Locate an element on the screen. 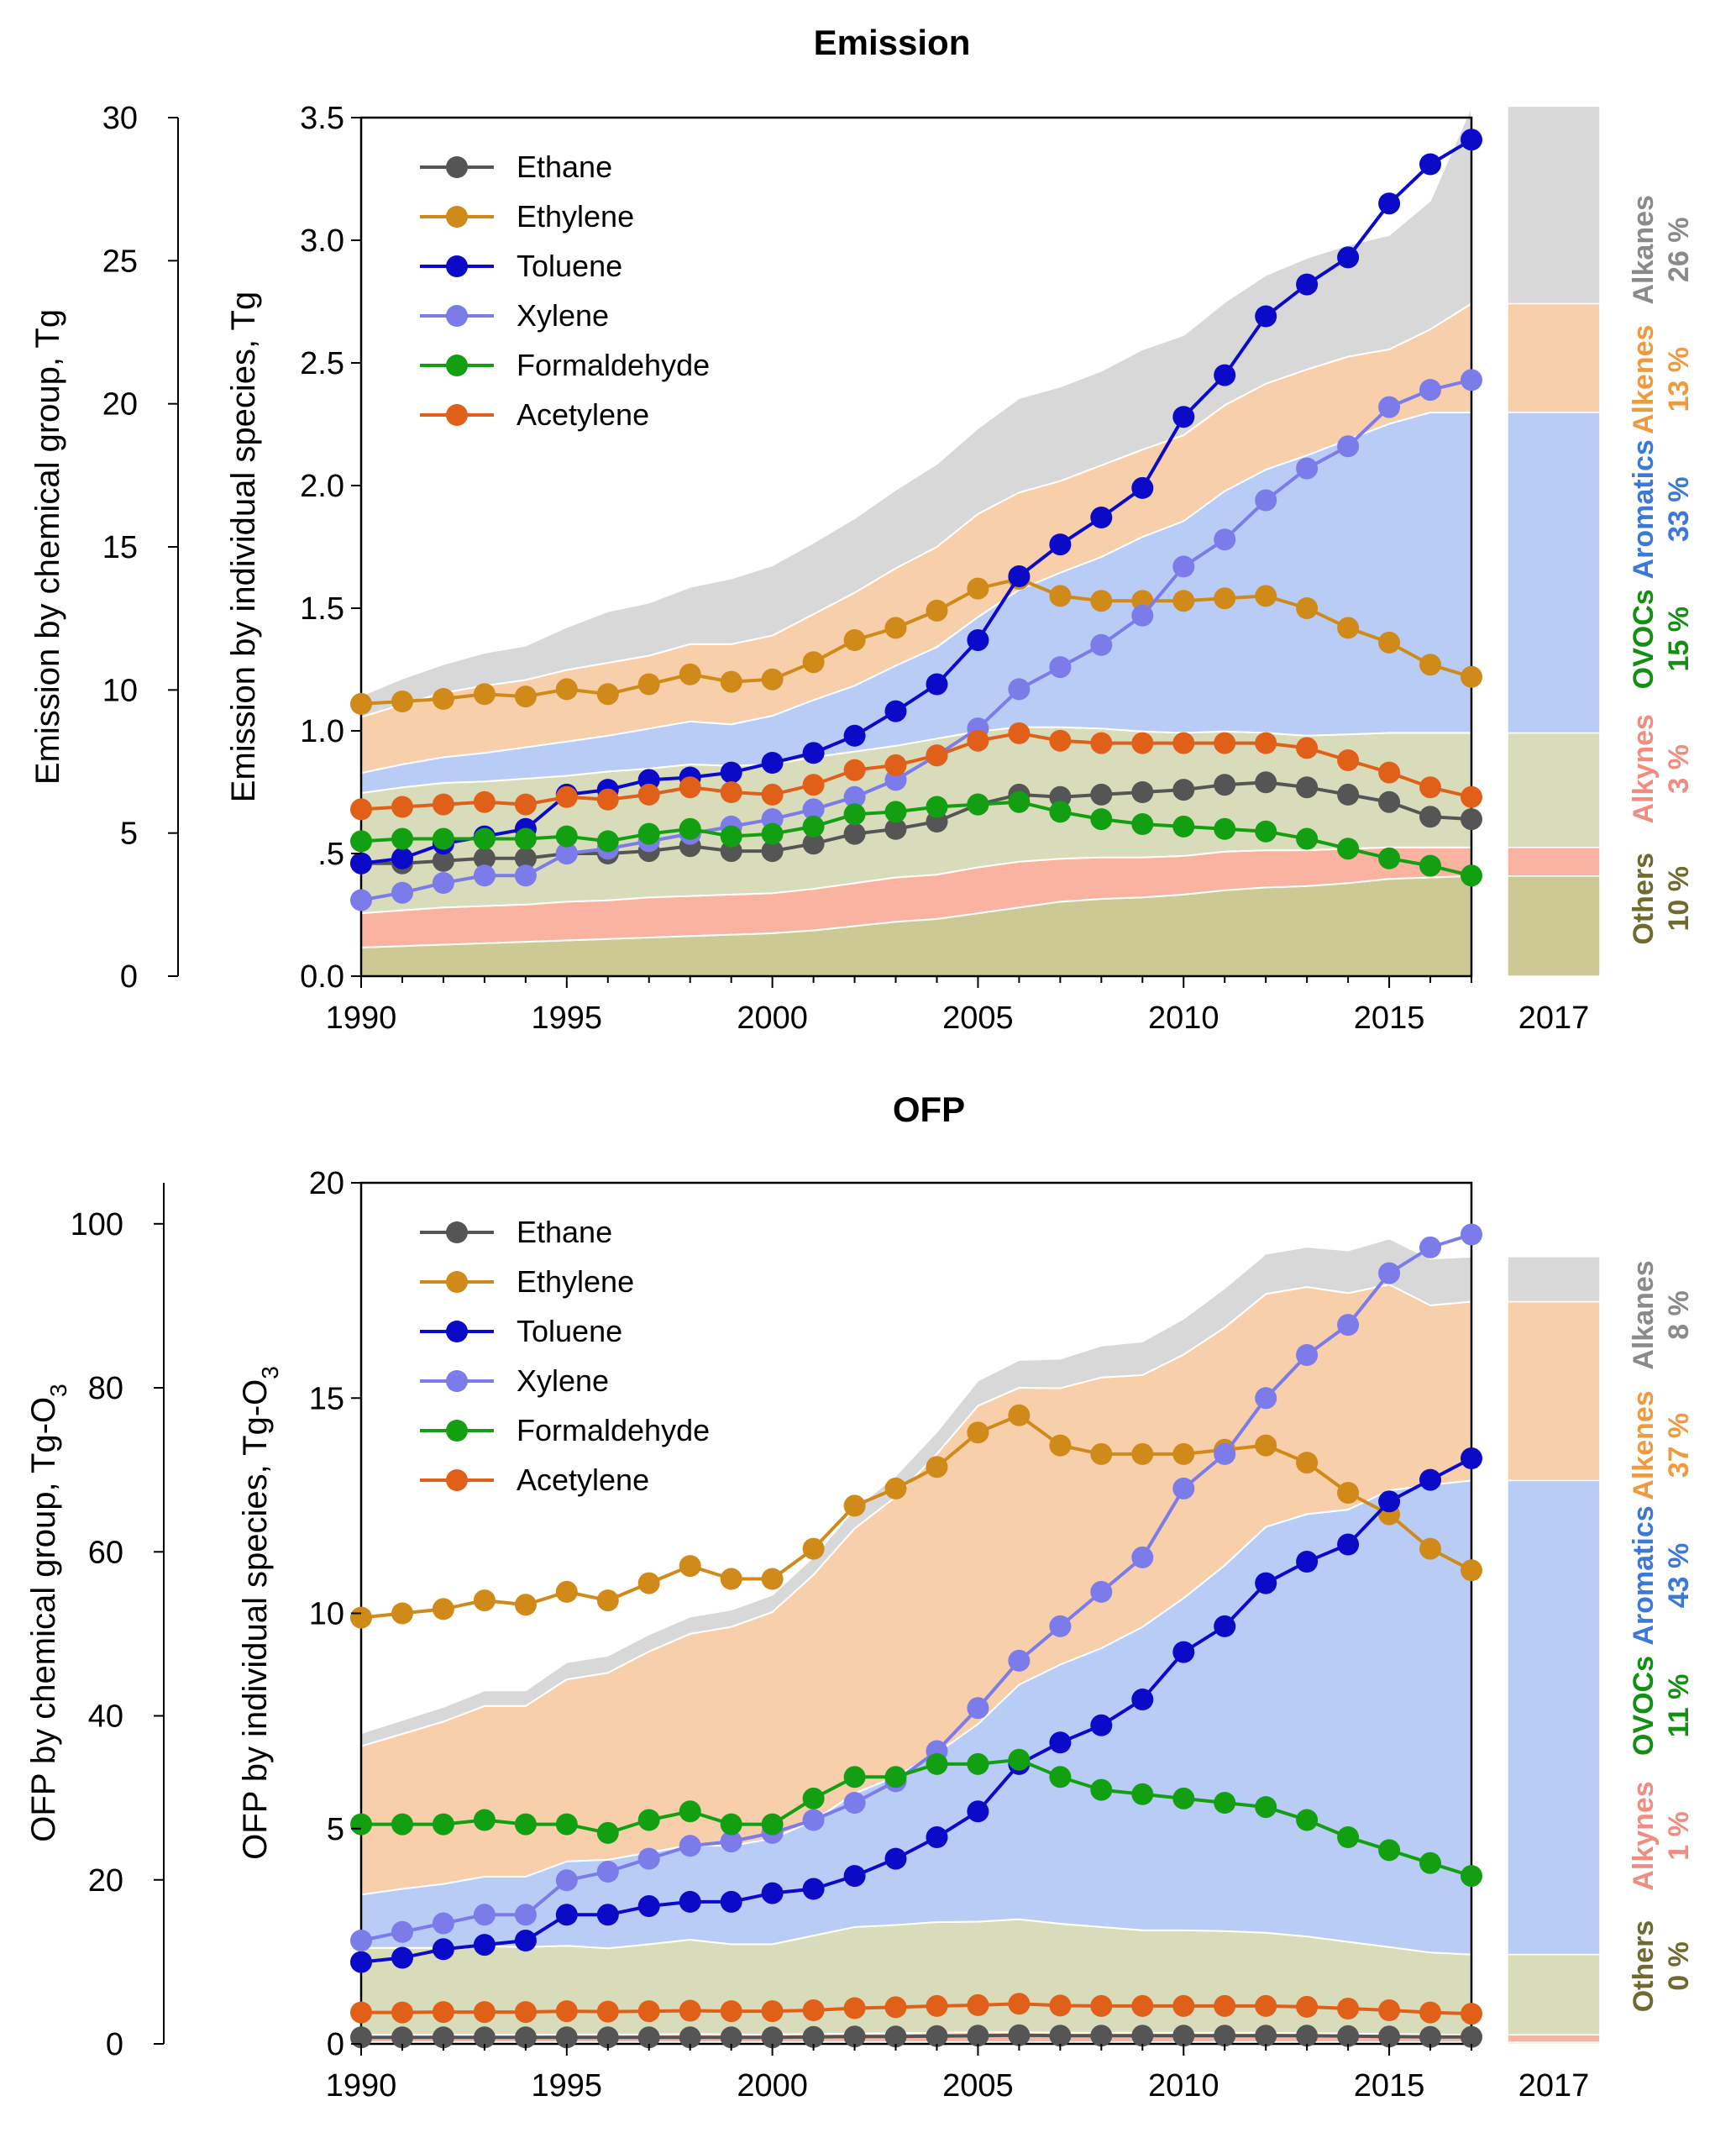 The image size is (1736, 2143). ofp-share-pct-alkanes: 8 % is located at coordinates (1679, 1315).